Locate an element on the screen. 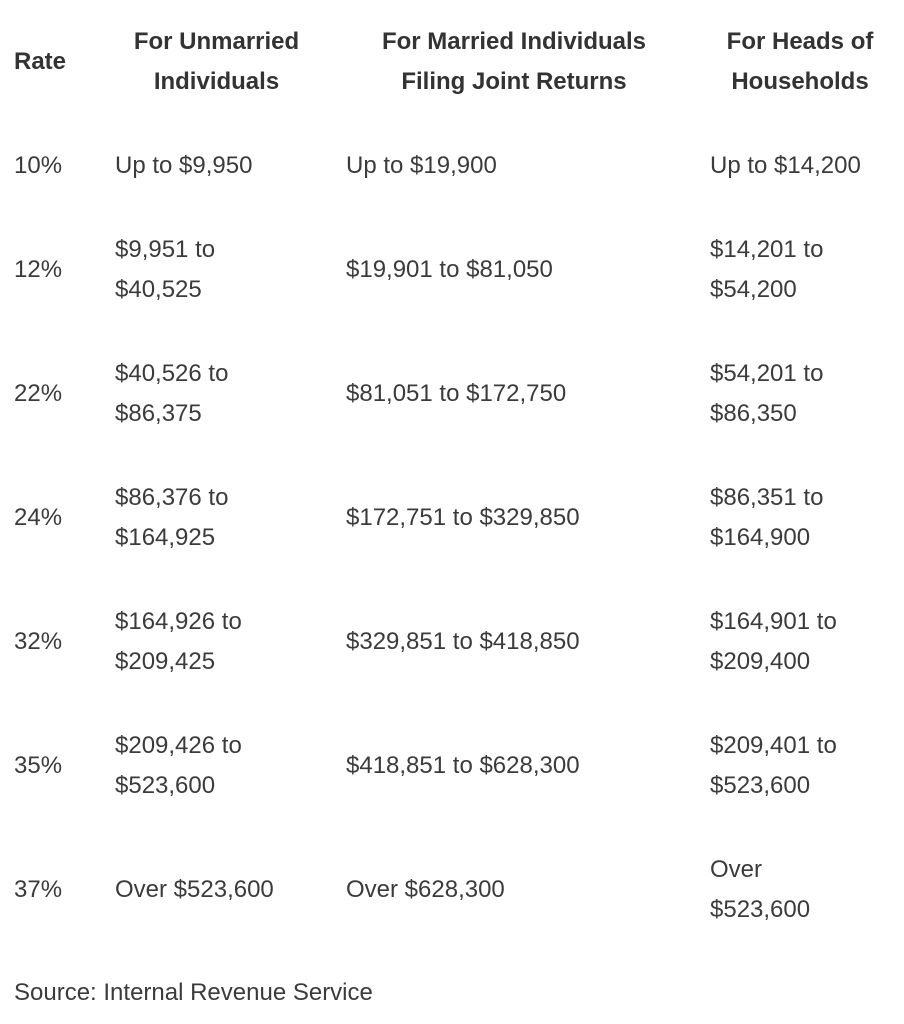 This screenshot has width=904, height=1024. cell-hoh: $14,201 to $54,200 is located at coordinates (767, 269).